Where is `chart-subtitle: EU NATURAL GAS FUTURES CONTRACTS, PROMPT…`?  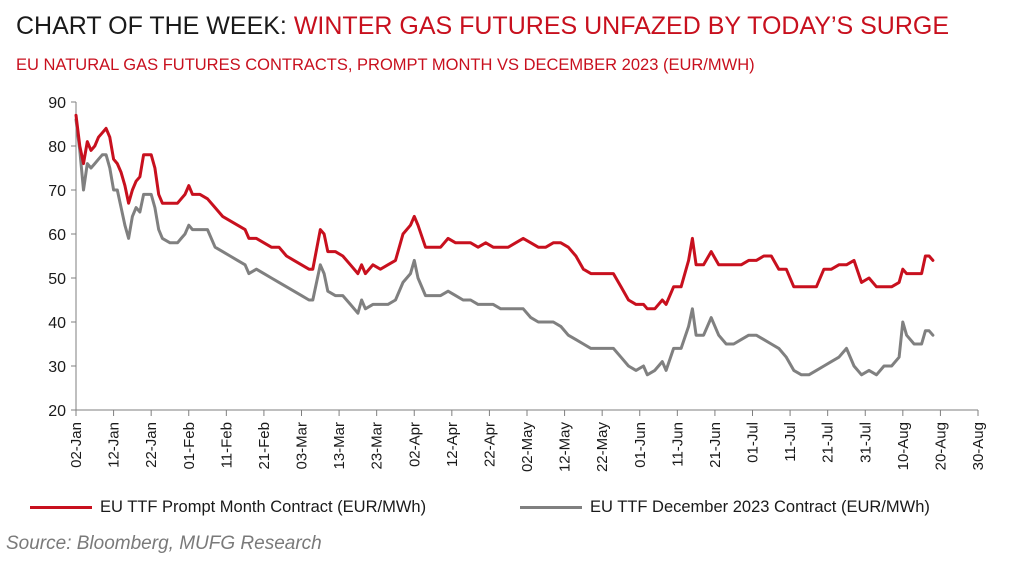
chart-subtitle: EU NATURAL GAS FUTURES CONTRACTS, PROMPT… is located at coordinates (385, 65).